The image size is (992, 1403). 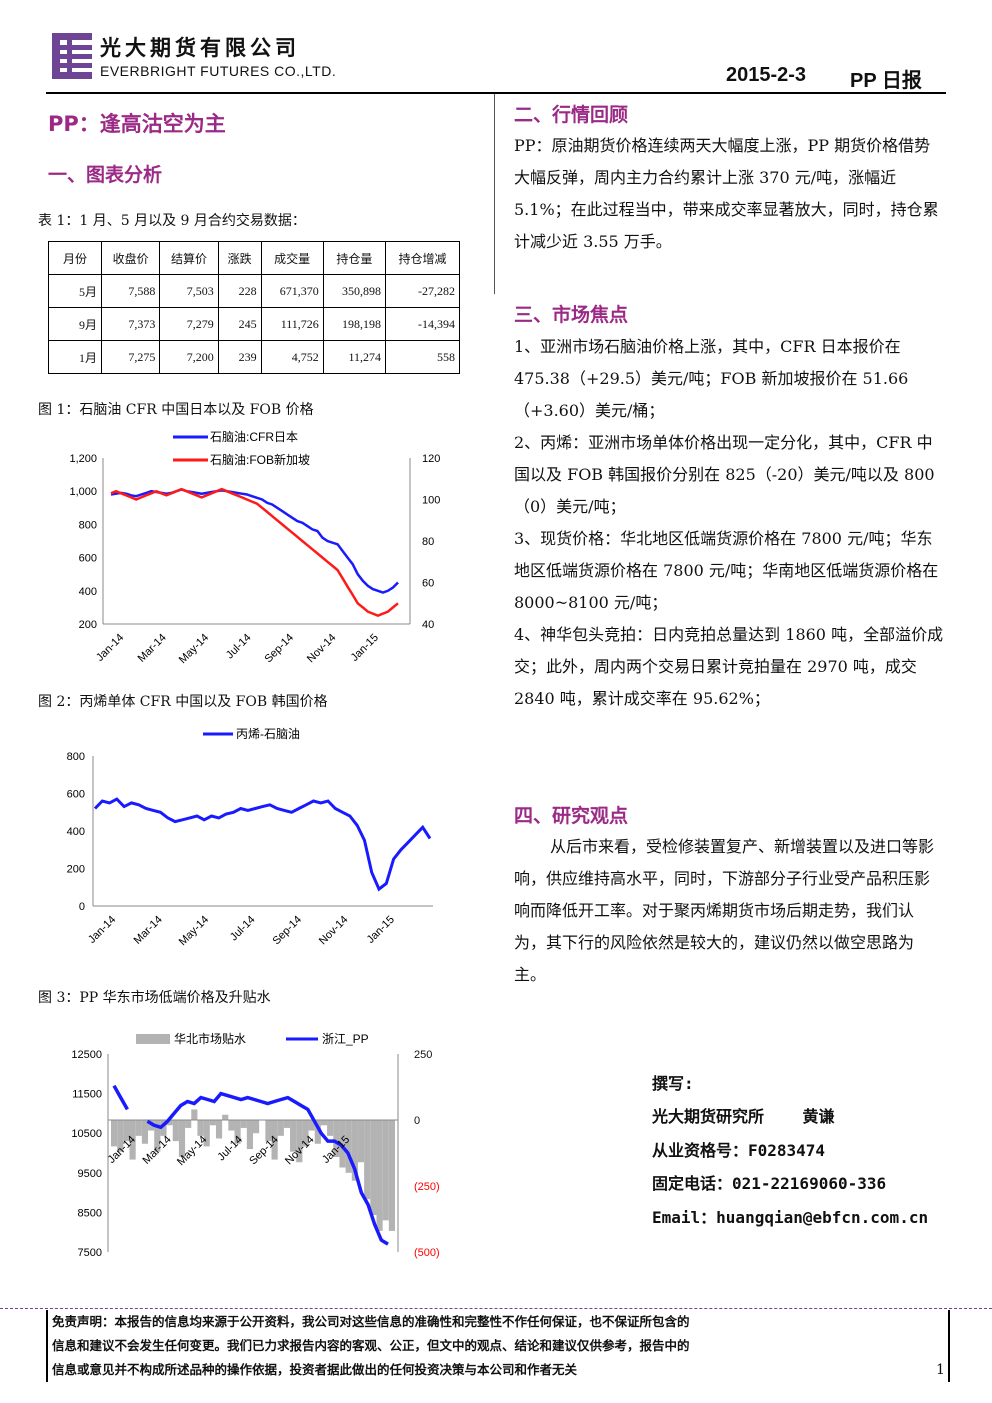 What do you see at coordinates (673, 1083) in the screenshot?
I see `author-label: 撰写:` at bounding box center [673, 1083].